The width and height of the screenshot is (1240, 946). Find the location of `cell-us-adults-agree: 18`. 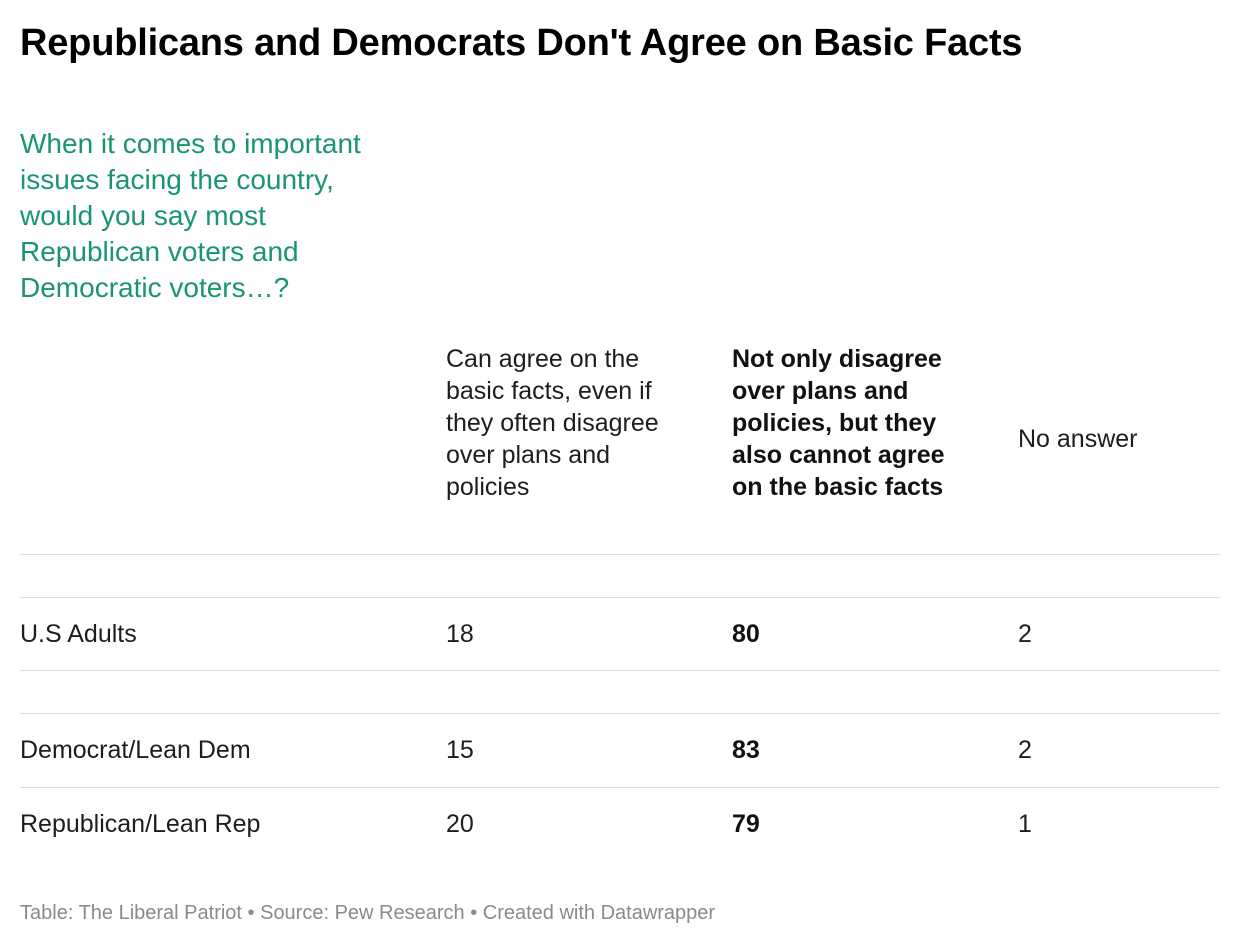

cell-us-adults-agree: 18 is located at coordinates (460, 634).